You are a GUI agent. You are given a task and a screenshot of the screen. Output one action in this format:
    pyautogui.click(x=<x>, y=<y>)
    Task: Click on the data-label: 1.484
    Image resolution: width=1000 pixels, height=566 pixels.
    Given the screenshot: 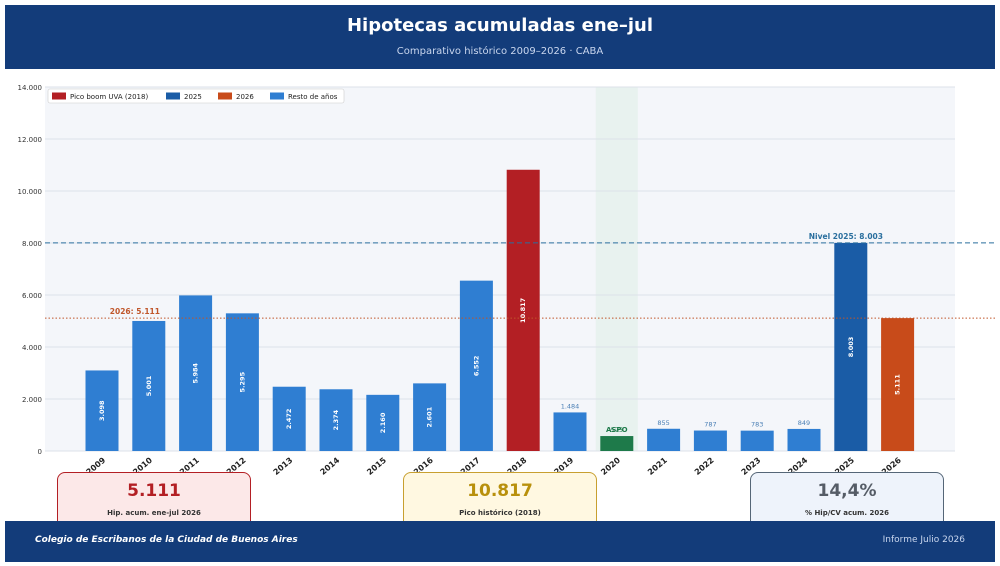 What is the action you would take?
    pyautogui.click(x=570, y=406)
    